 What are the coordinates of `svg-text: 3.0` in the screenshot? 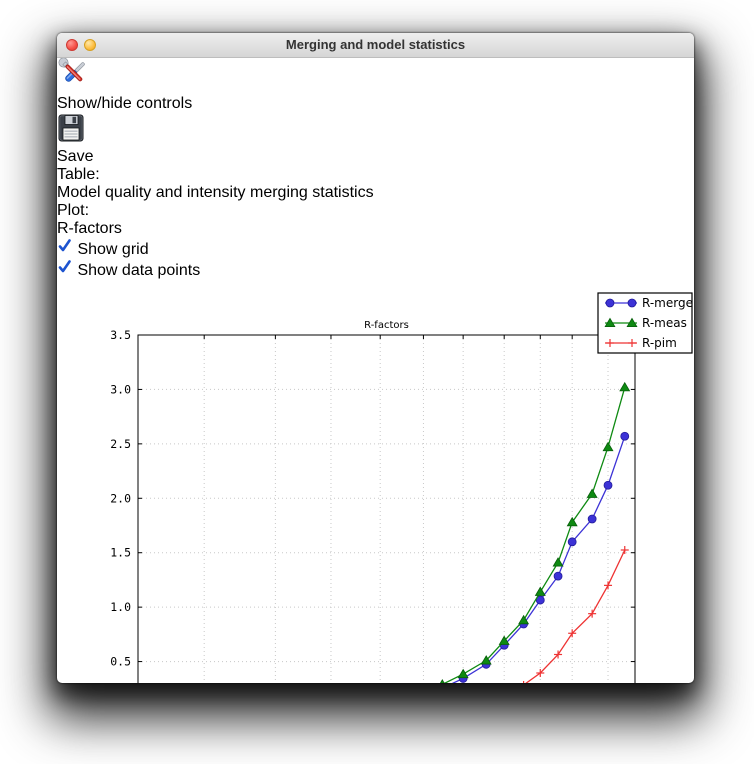 It's located at (120, 389).